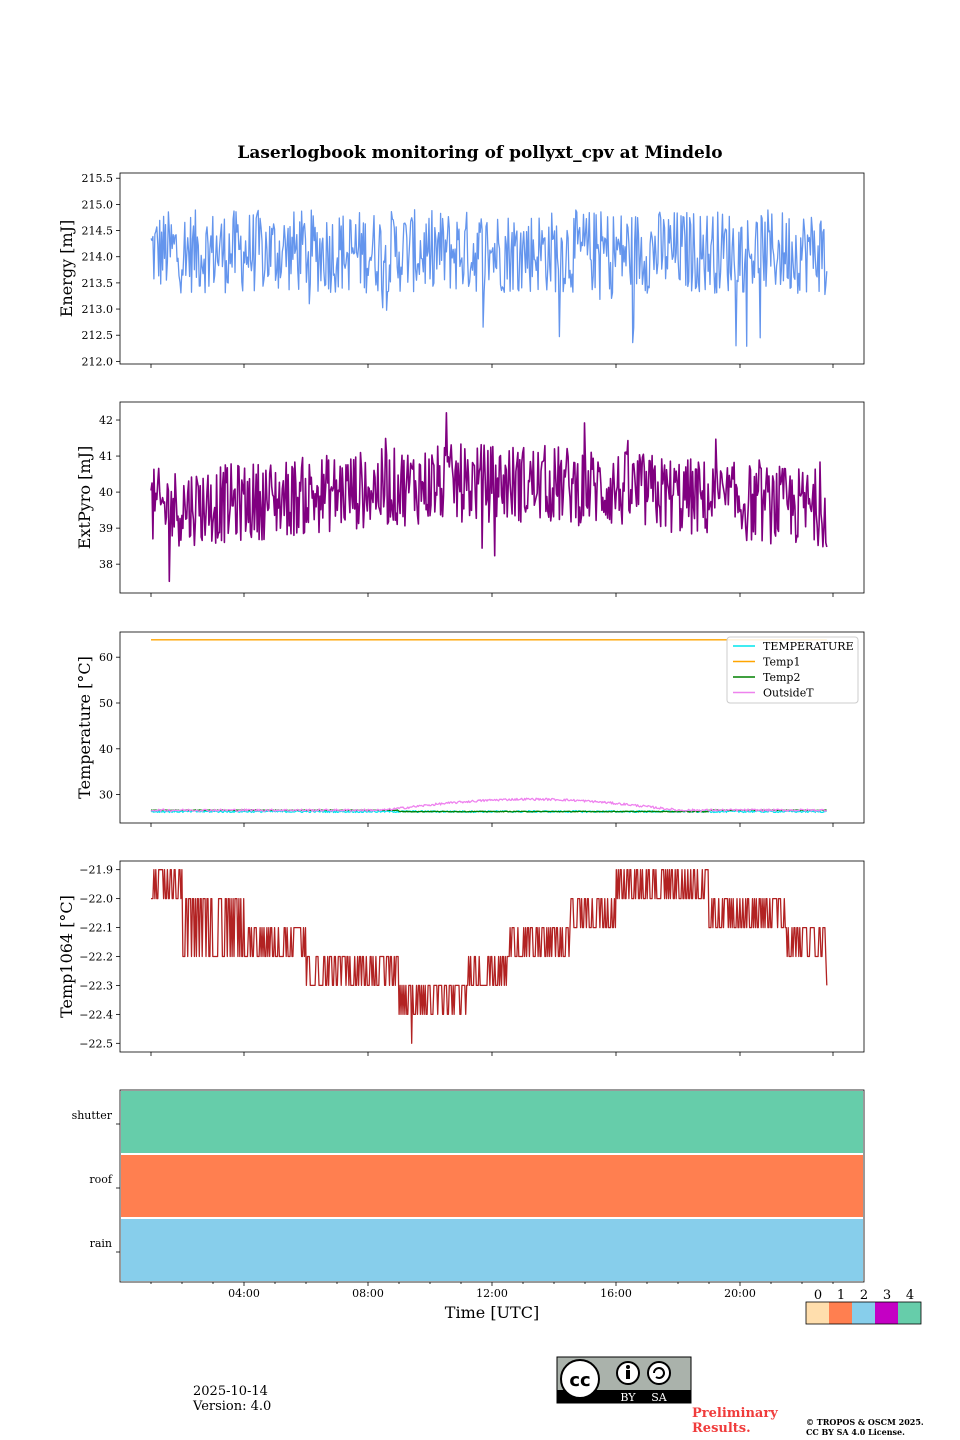 The height and width of the screenshot is (1440, 960). I want to click on x-tick-label: 04:00, so click(244, 1293).